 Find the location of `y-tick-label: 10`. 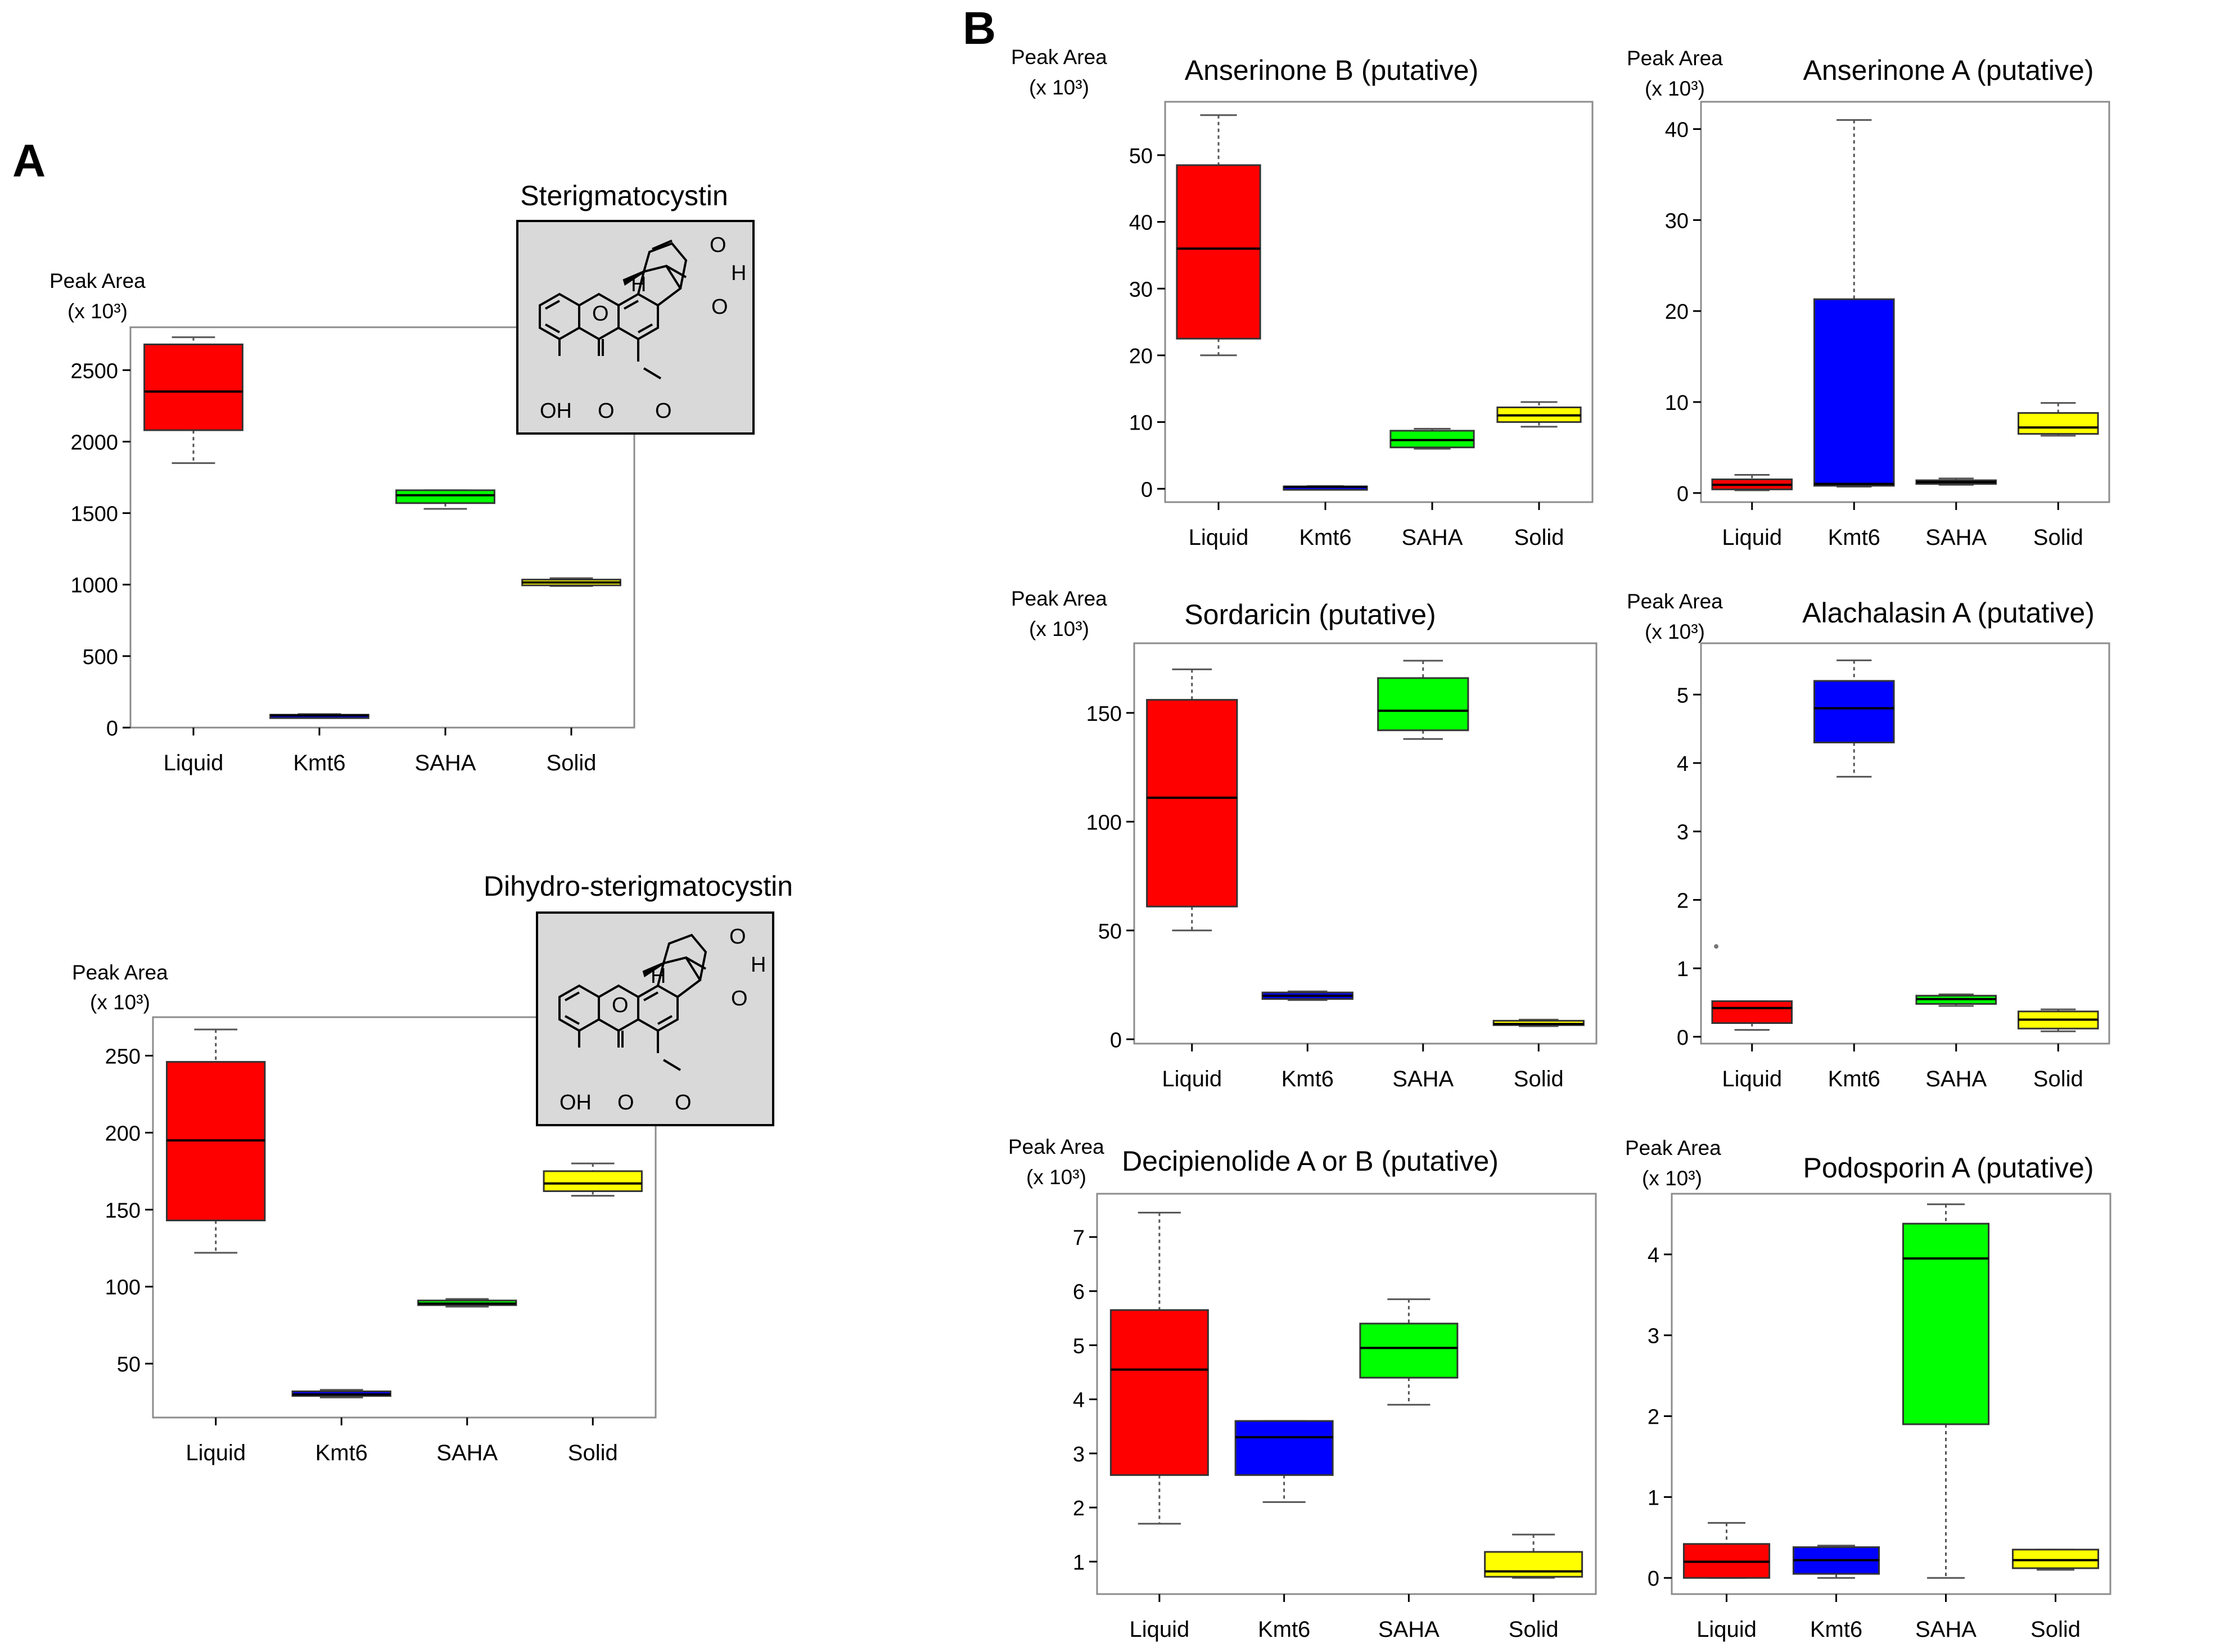

y-tick-label: 10 is located at coordinates (1141, 423).